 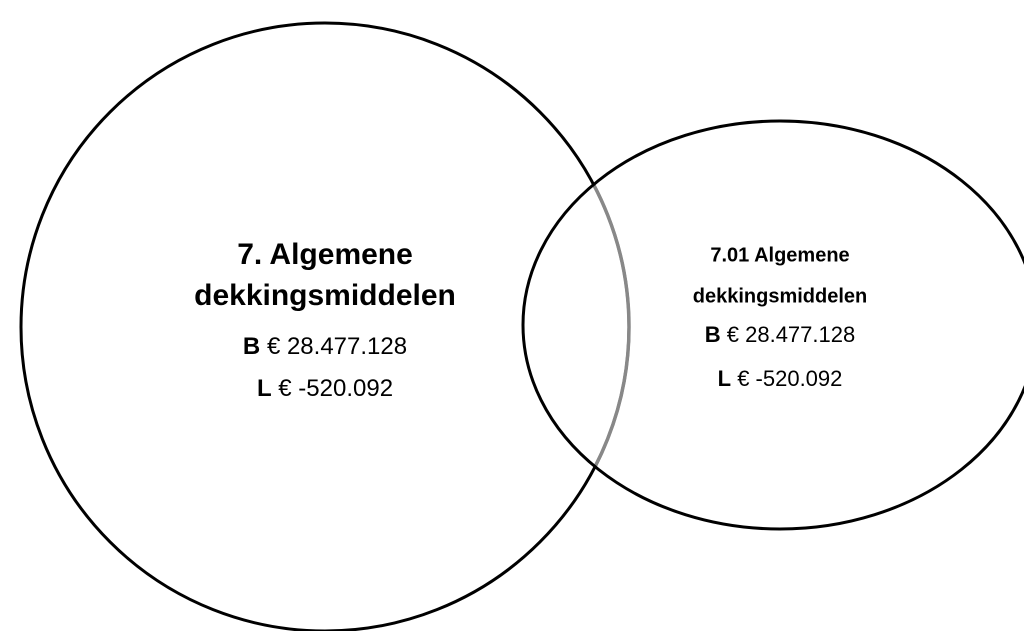 What do you see at coordinates (779, 255) in the screenshot?
I see `node-title: 7.01 Algemene` at bounding box center [779, 255].